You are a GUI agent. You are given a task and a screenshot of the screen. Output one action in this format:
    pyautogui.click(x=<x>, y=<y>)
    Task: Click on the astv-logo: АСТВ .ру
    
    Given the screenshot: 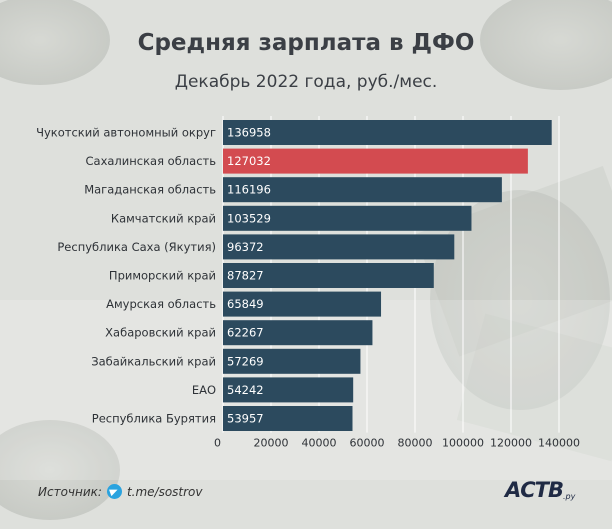 What is the action you would take?
    pyautogui.click(x=545, y=491)
    